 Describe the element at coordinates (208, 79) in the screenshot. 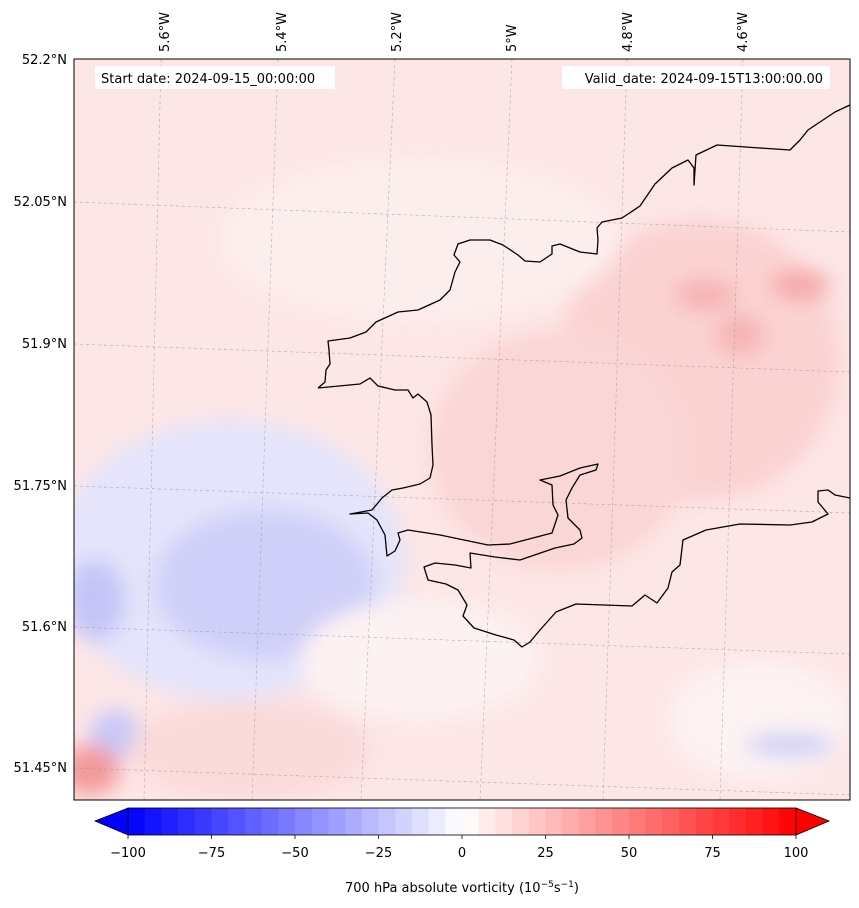

I see `start-date-text: Start date: 2024-09-15_00:00:00` at that location.